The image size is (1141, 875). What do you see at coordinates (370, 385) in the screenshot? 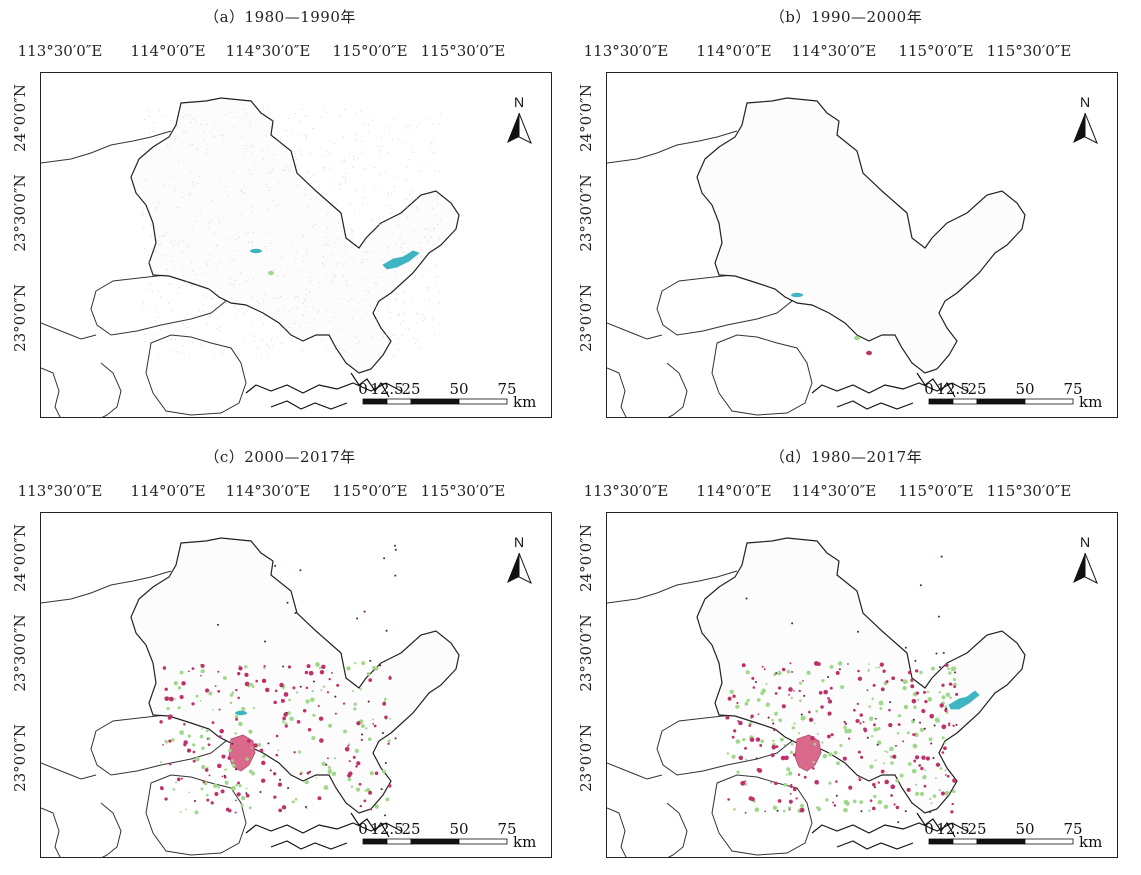
I see `coastline` at bounding box center [370, 385].